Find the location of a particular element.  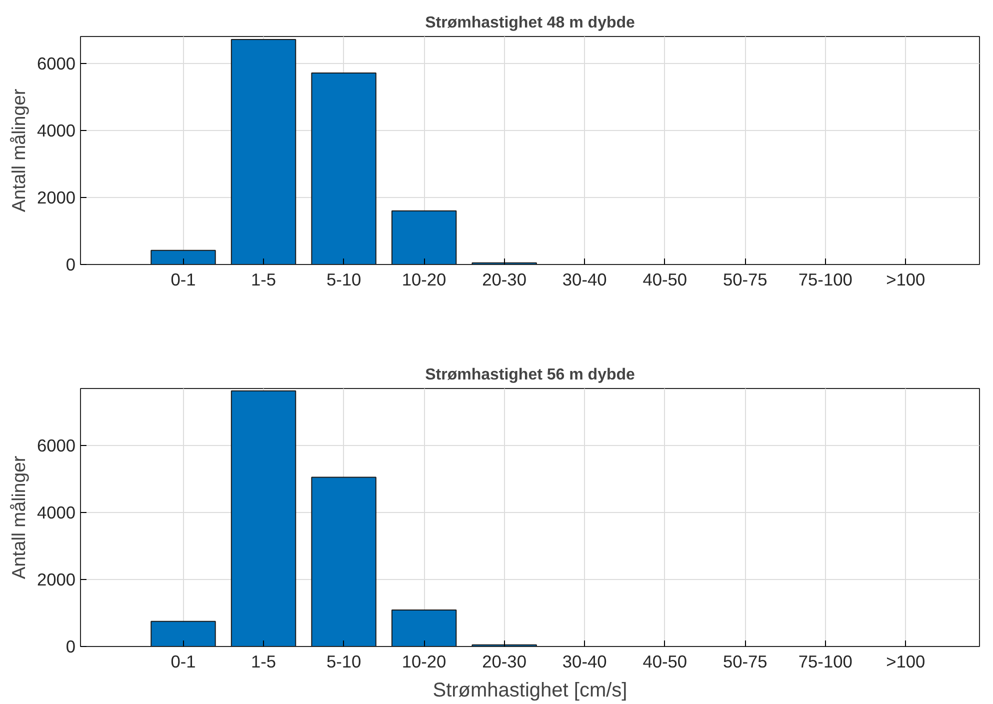

chart-title: Strømhastighet 48 m dybde is located at coordinates (530, 23).